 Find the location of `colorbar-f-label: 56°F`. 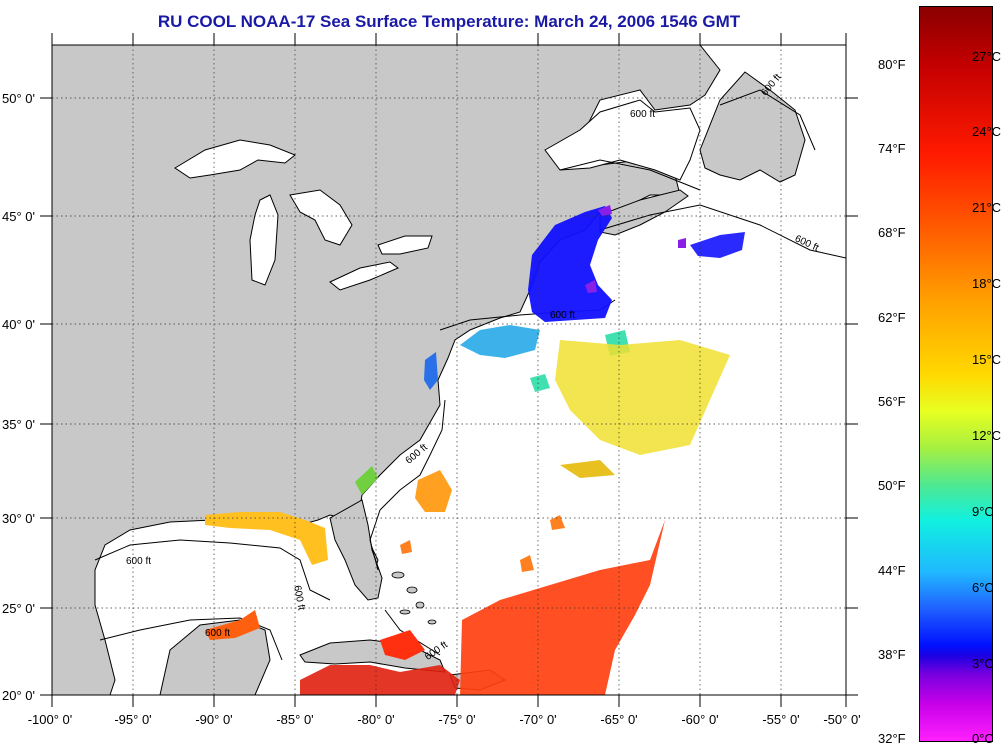

colorbar-f-label: 56°F is located at coordinates (892, 401).